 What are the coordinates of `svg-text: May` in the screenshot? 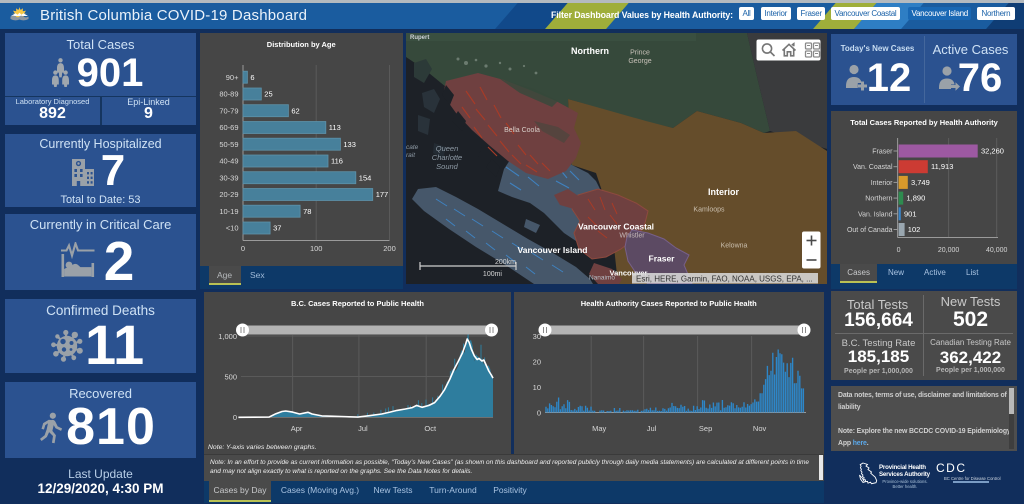 It's located at (599, 428).